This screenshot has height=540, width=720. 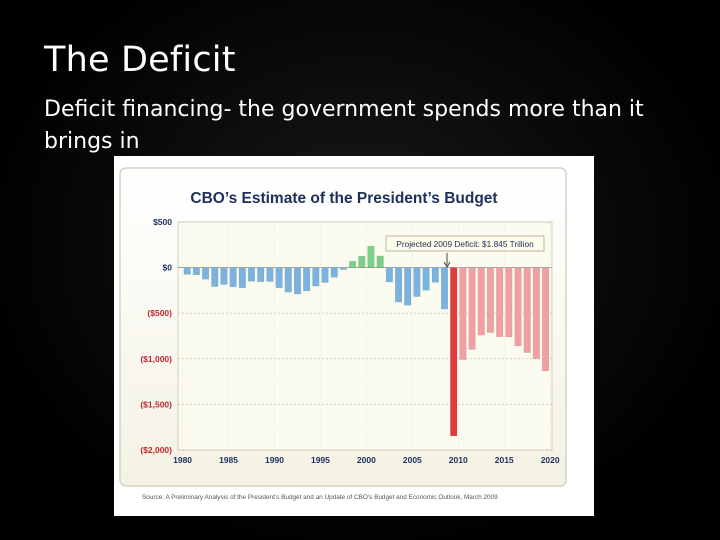 What do you see at coordinates (156, 404) in the screenshot?
I see `y-tick-label: ($1,500)` at bounding box center [156, 404].